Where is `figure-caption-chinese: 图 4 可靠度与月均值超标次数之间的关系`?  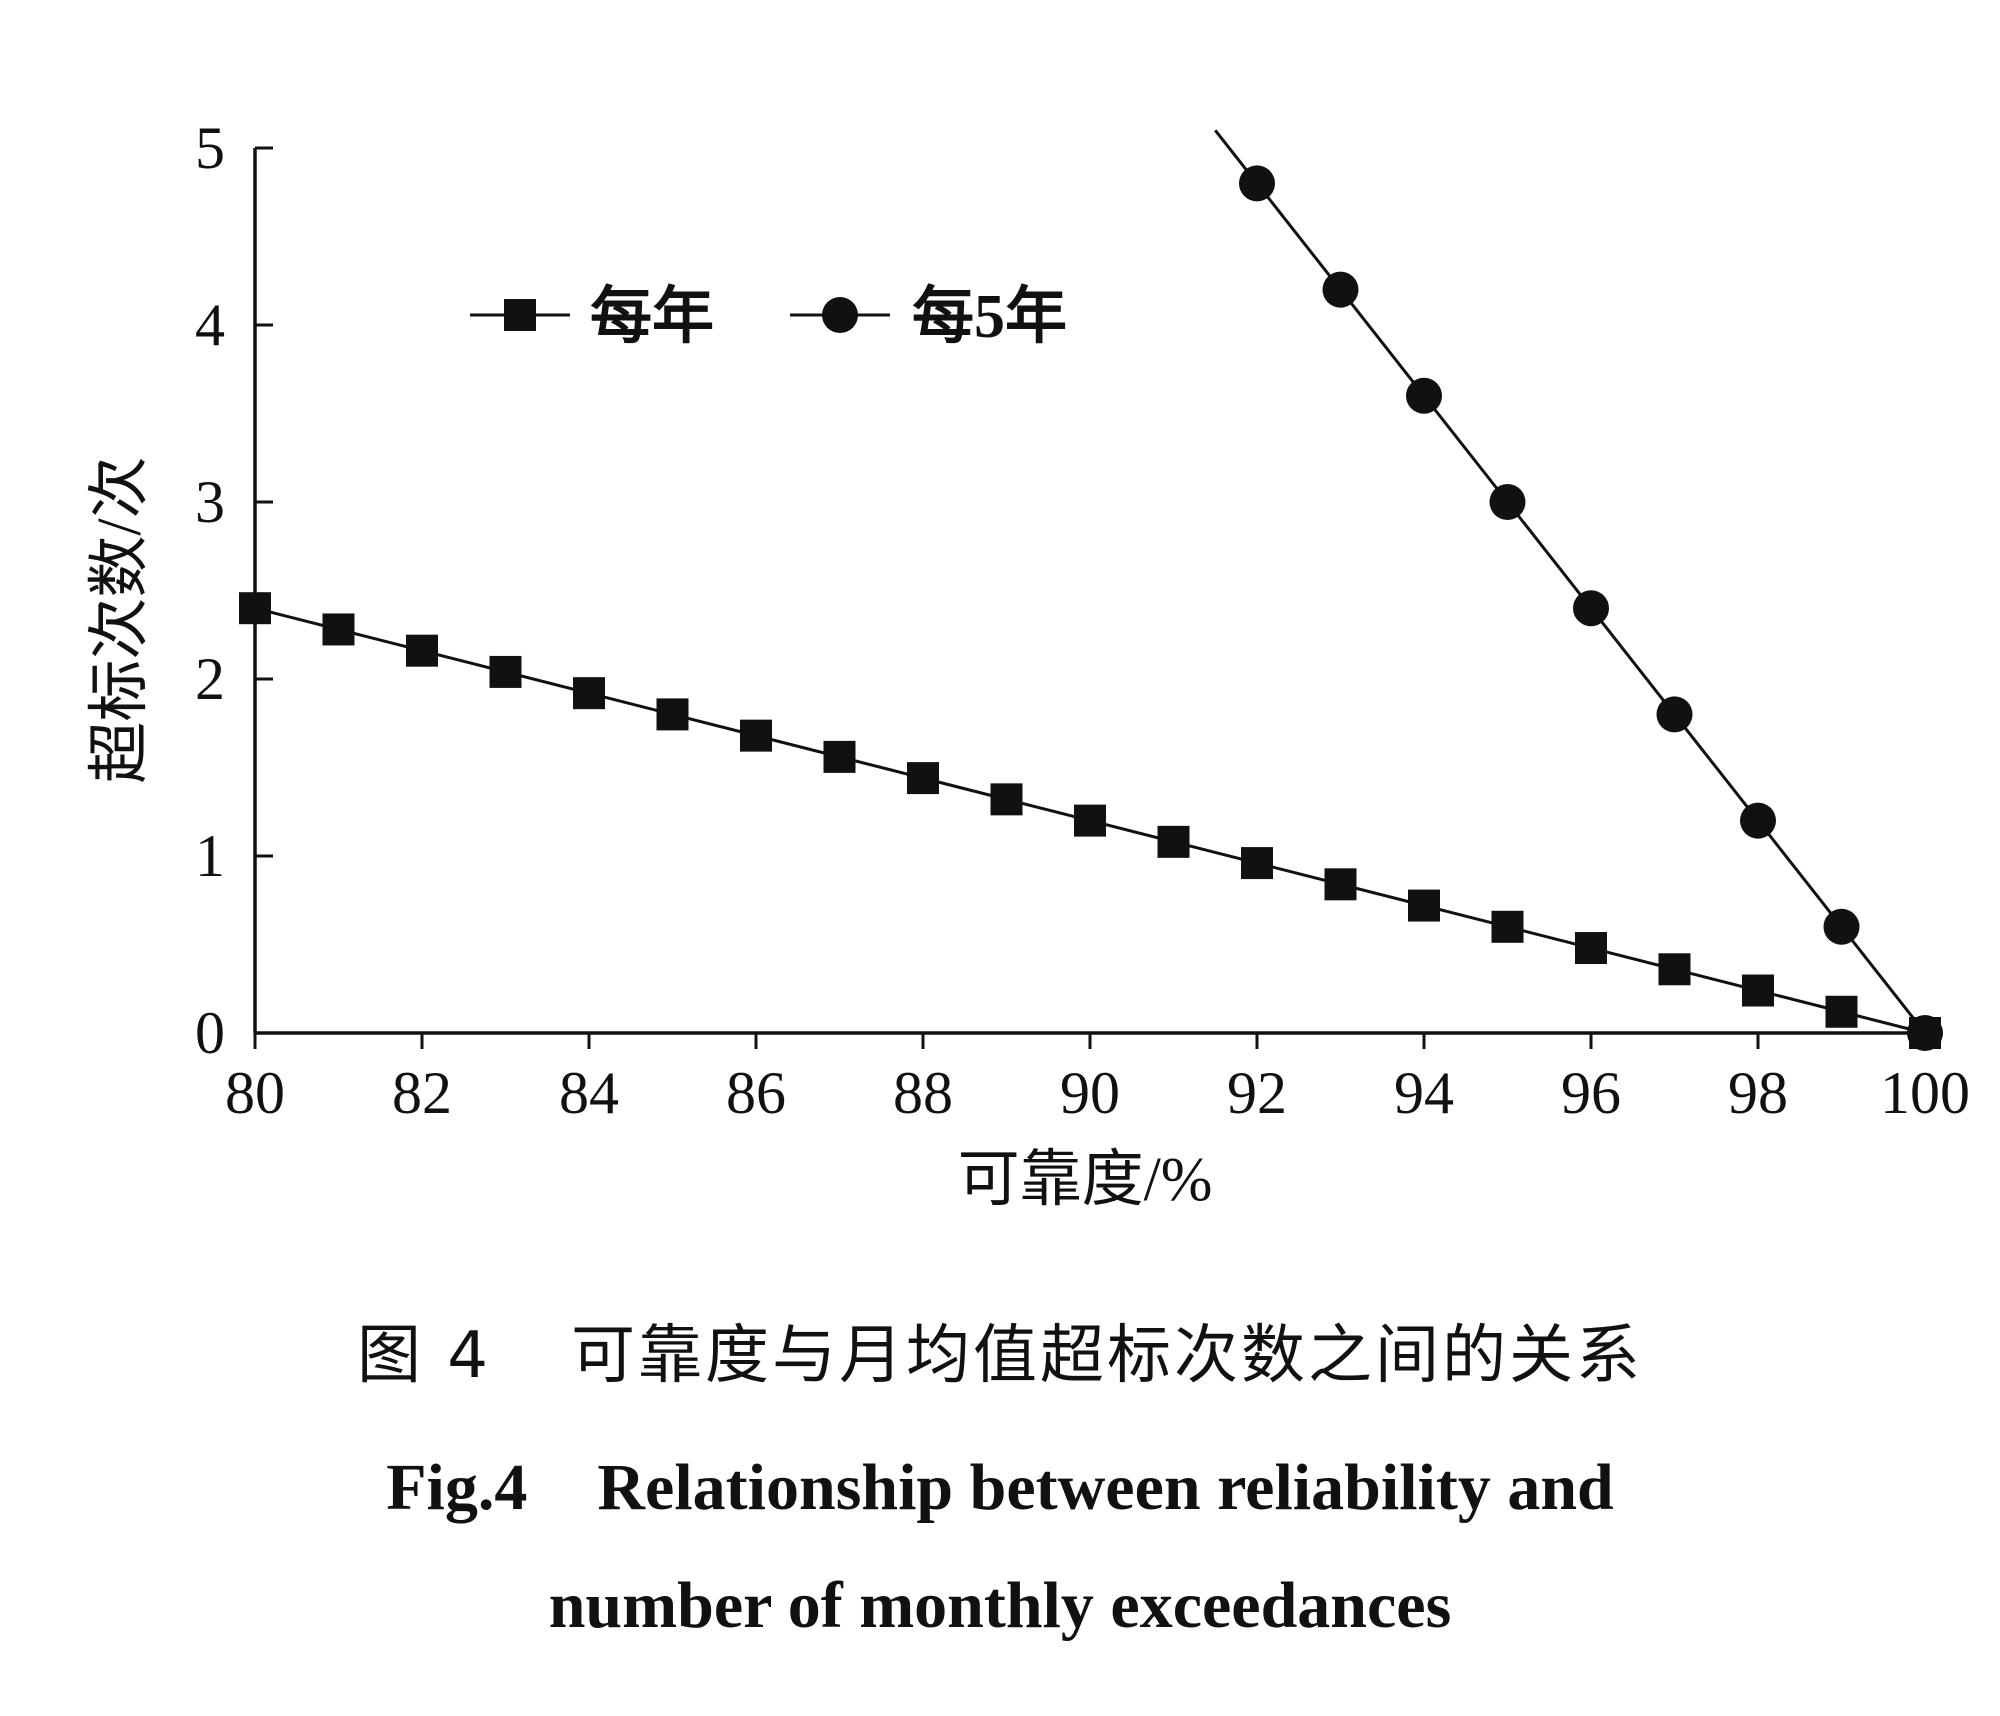
figure-caption-chinese: 图 4 可靠度与月均值超标次数之间的关系 is located at coordinates (1000, 1356).